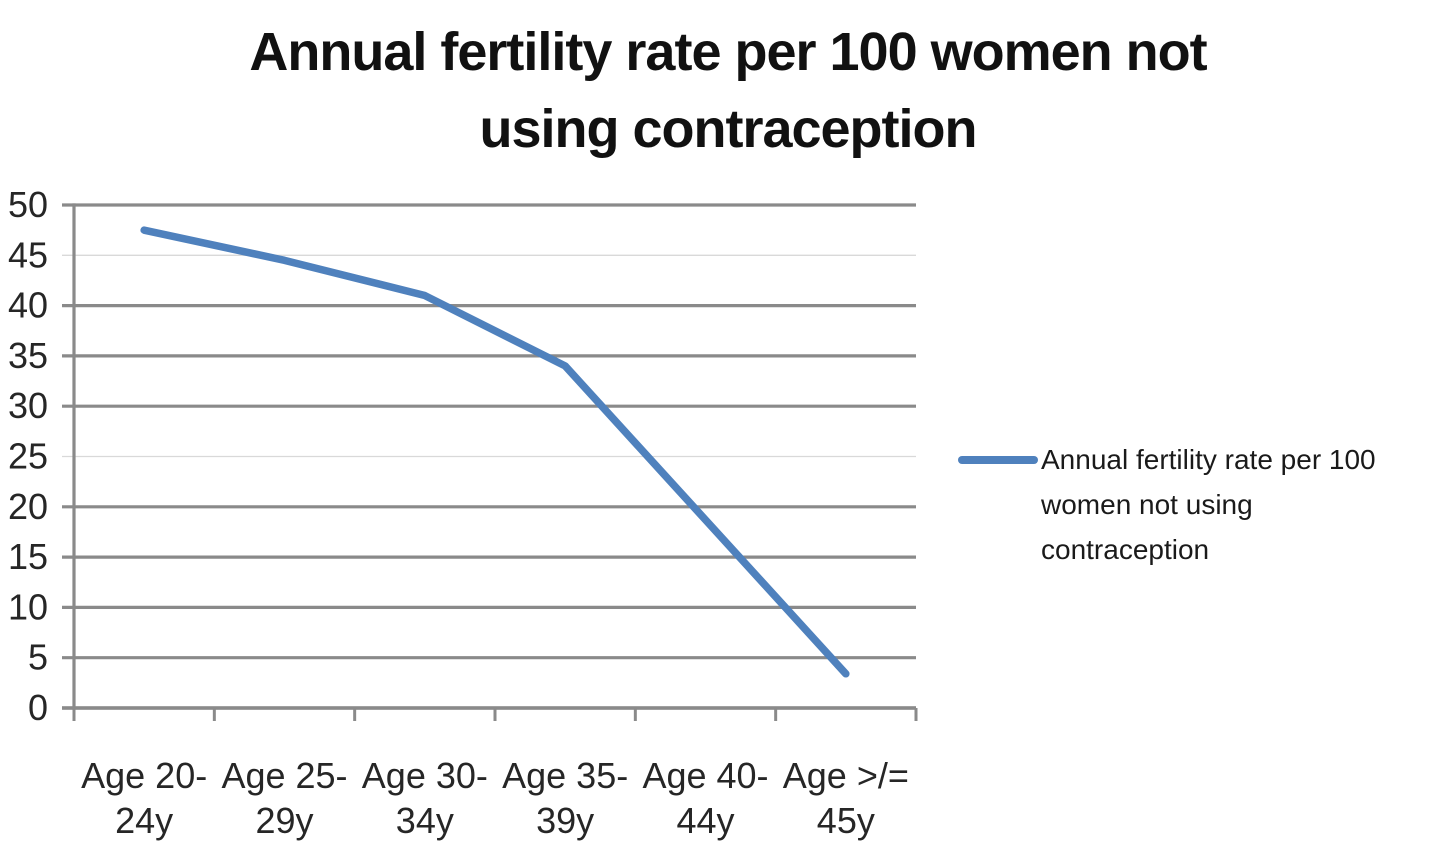  I want to click on legend-label-line3: contraception, so click(1125, 549).